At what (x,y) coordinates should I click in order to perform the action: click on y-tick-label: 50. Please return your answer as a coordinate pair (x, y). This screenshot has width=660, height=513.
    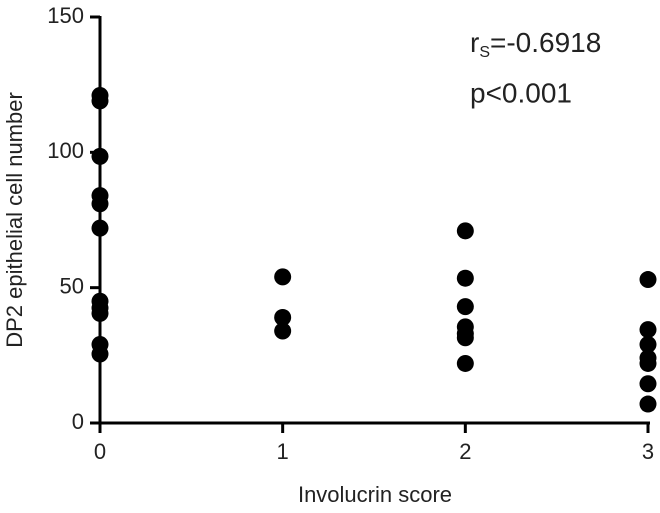
    Looking at the image, I should click on (72, 285).